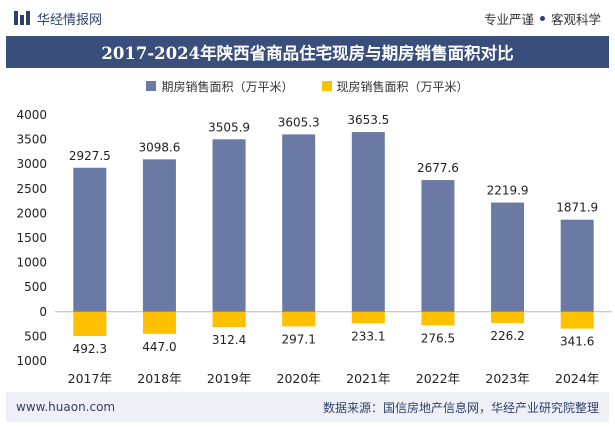  I want to click on legend-swatch-presale, so click(151, 86).